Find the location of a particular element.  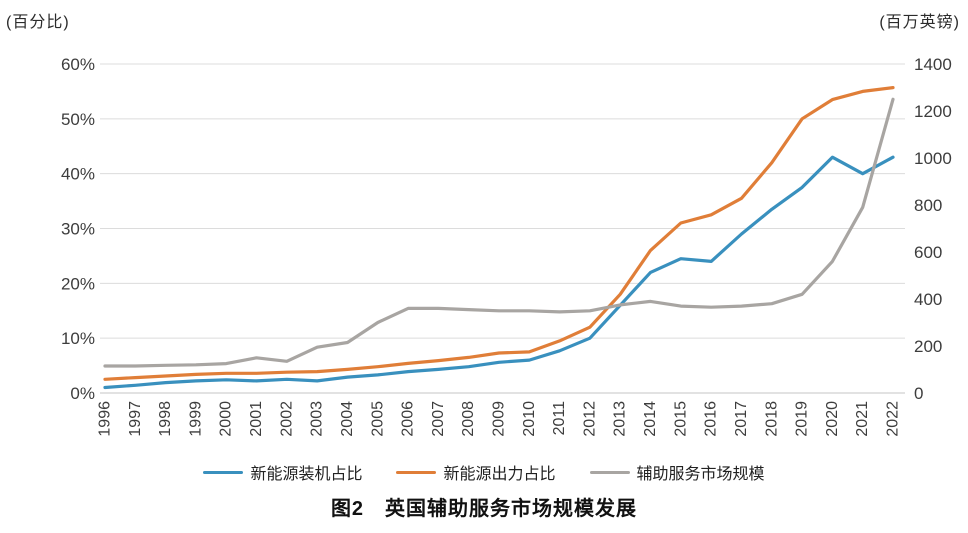

y-axis-tick-label-right: 800 is located at coordinates (928, 205).